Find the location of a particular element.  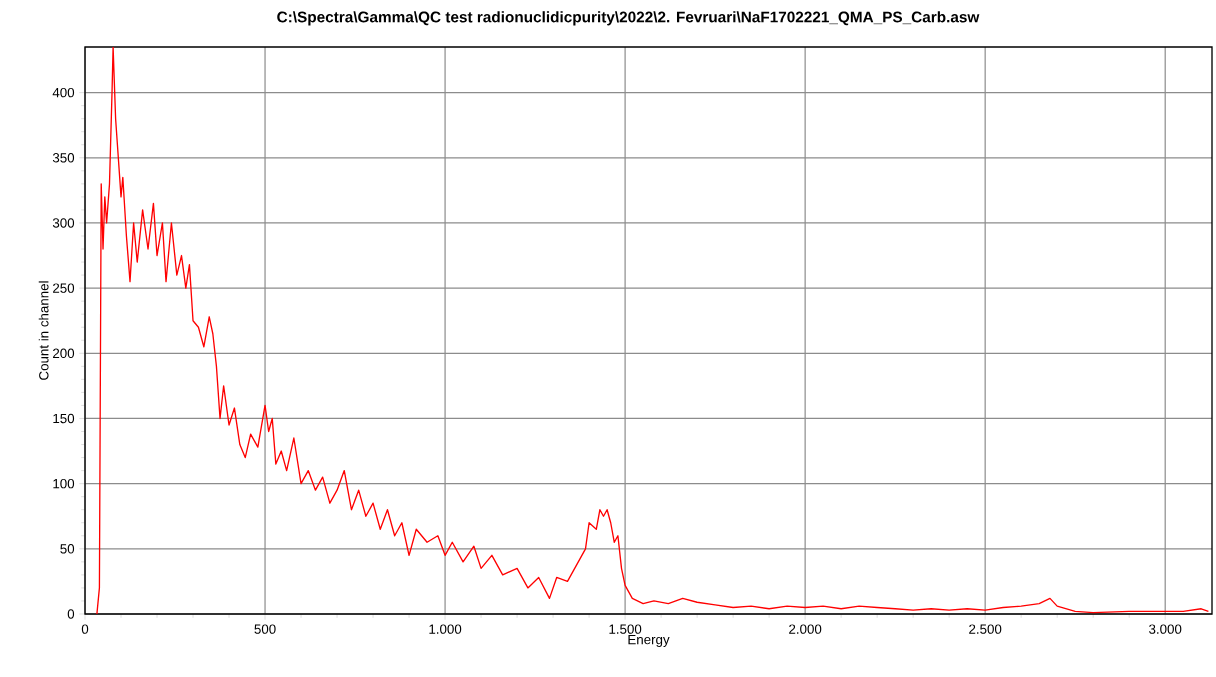

x-tick-label: 500 is located at coordinates (265, 629).